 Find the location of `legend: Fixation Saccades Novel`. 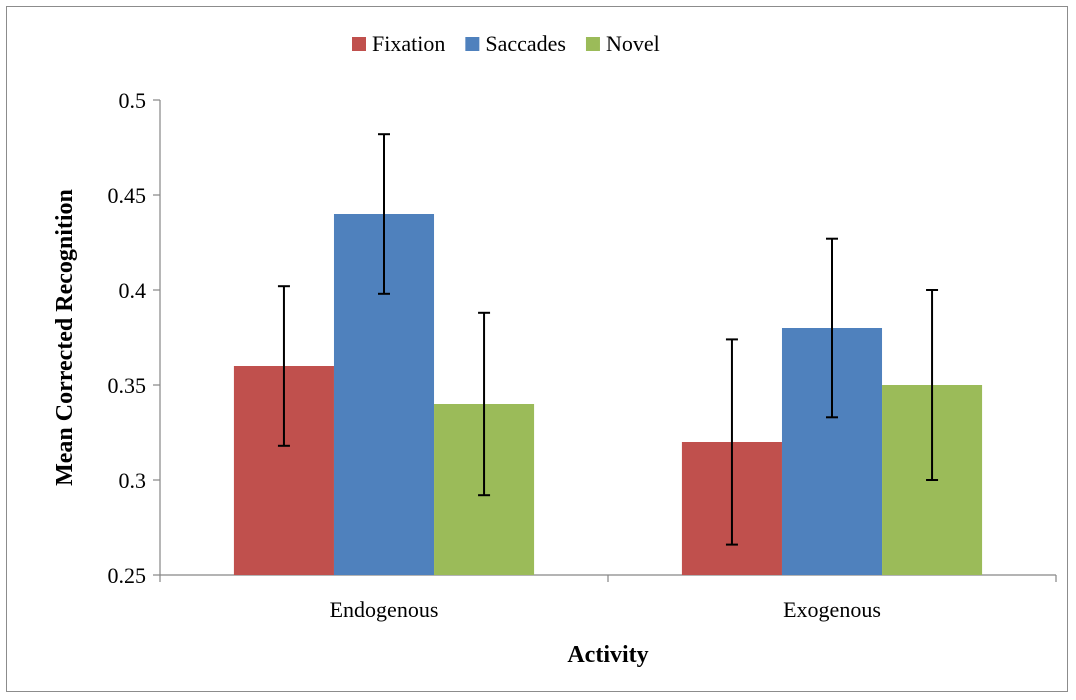

legend: Fixation Saccades Novel is located at coordinates (506, 43).